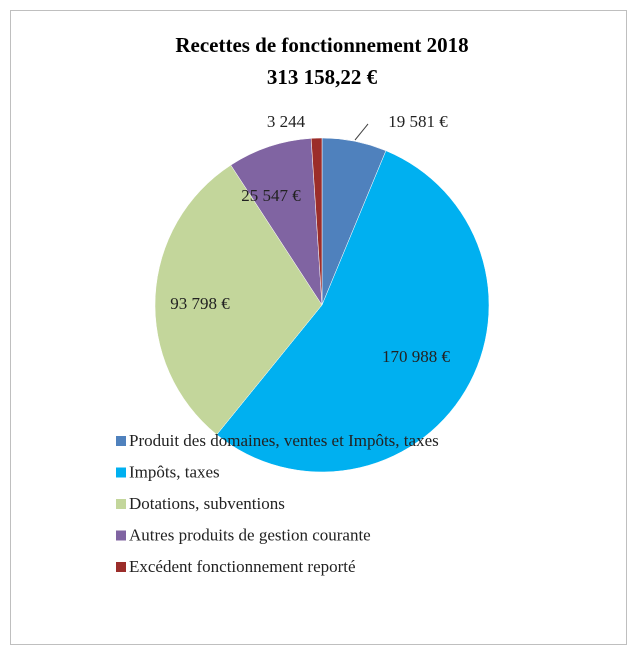 Image resolution: width=637 pixels, height=655 pixels. Describe the element at coordinates (361, 132) in the screenshot. I see `leader-line` at that location.